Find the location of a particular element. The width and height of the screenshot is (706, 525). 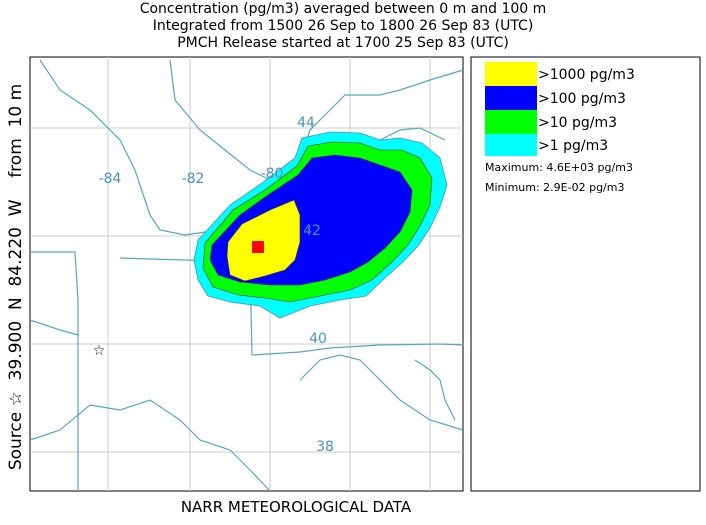

lat-label: 40 is located at coordinates (318, 339).